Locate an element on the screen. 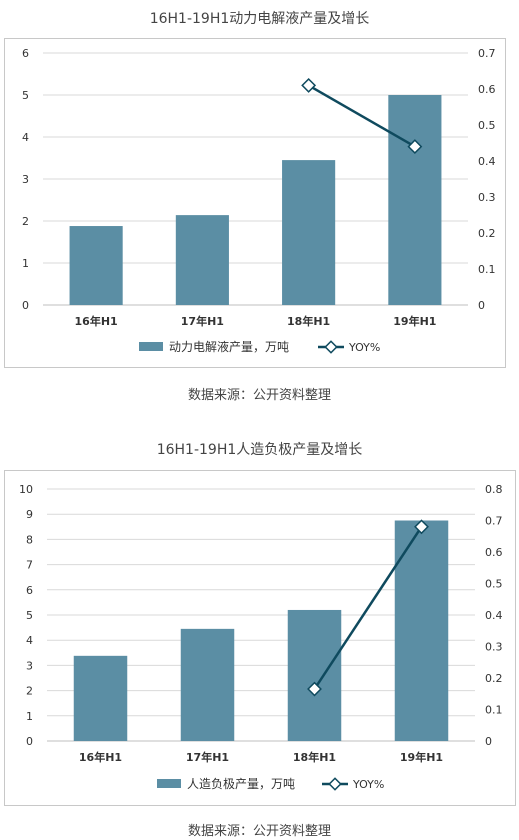 Image resolution: width=519 pixels, height=840 pixels. chart-2-source: 数据来源：公开资料整理 is located at coordinates (259, 831).